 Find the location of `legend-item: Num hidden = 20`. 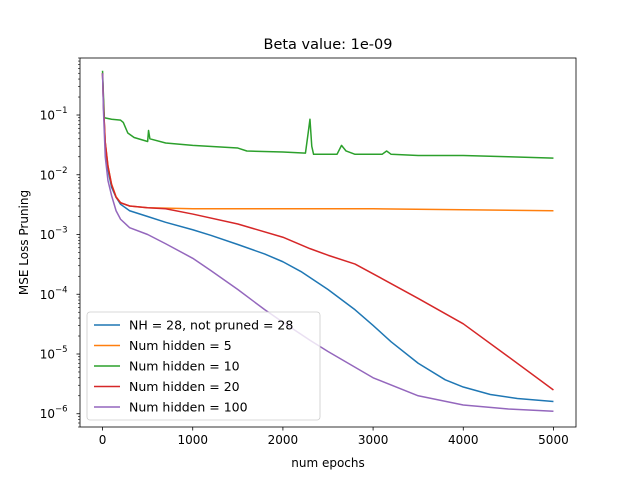

legend-item: Num hidden = 20 is located at coordinates (167, 386).